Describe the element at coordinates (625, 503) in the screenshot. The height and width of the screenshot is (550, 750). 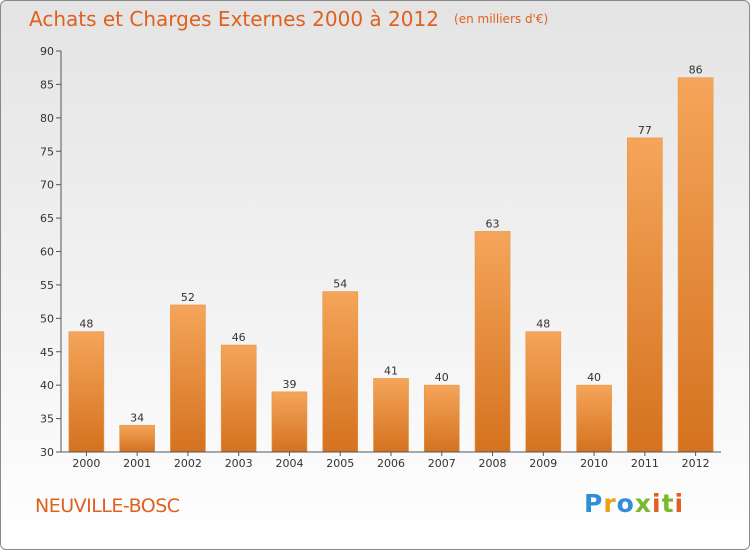
I see `brand-letter: o` at that location.